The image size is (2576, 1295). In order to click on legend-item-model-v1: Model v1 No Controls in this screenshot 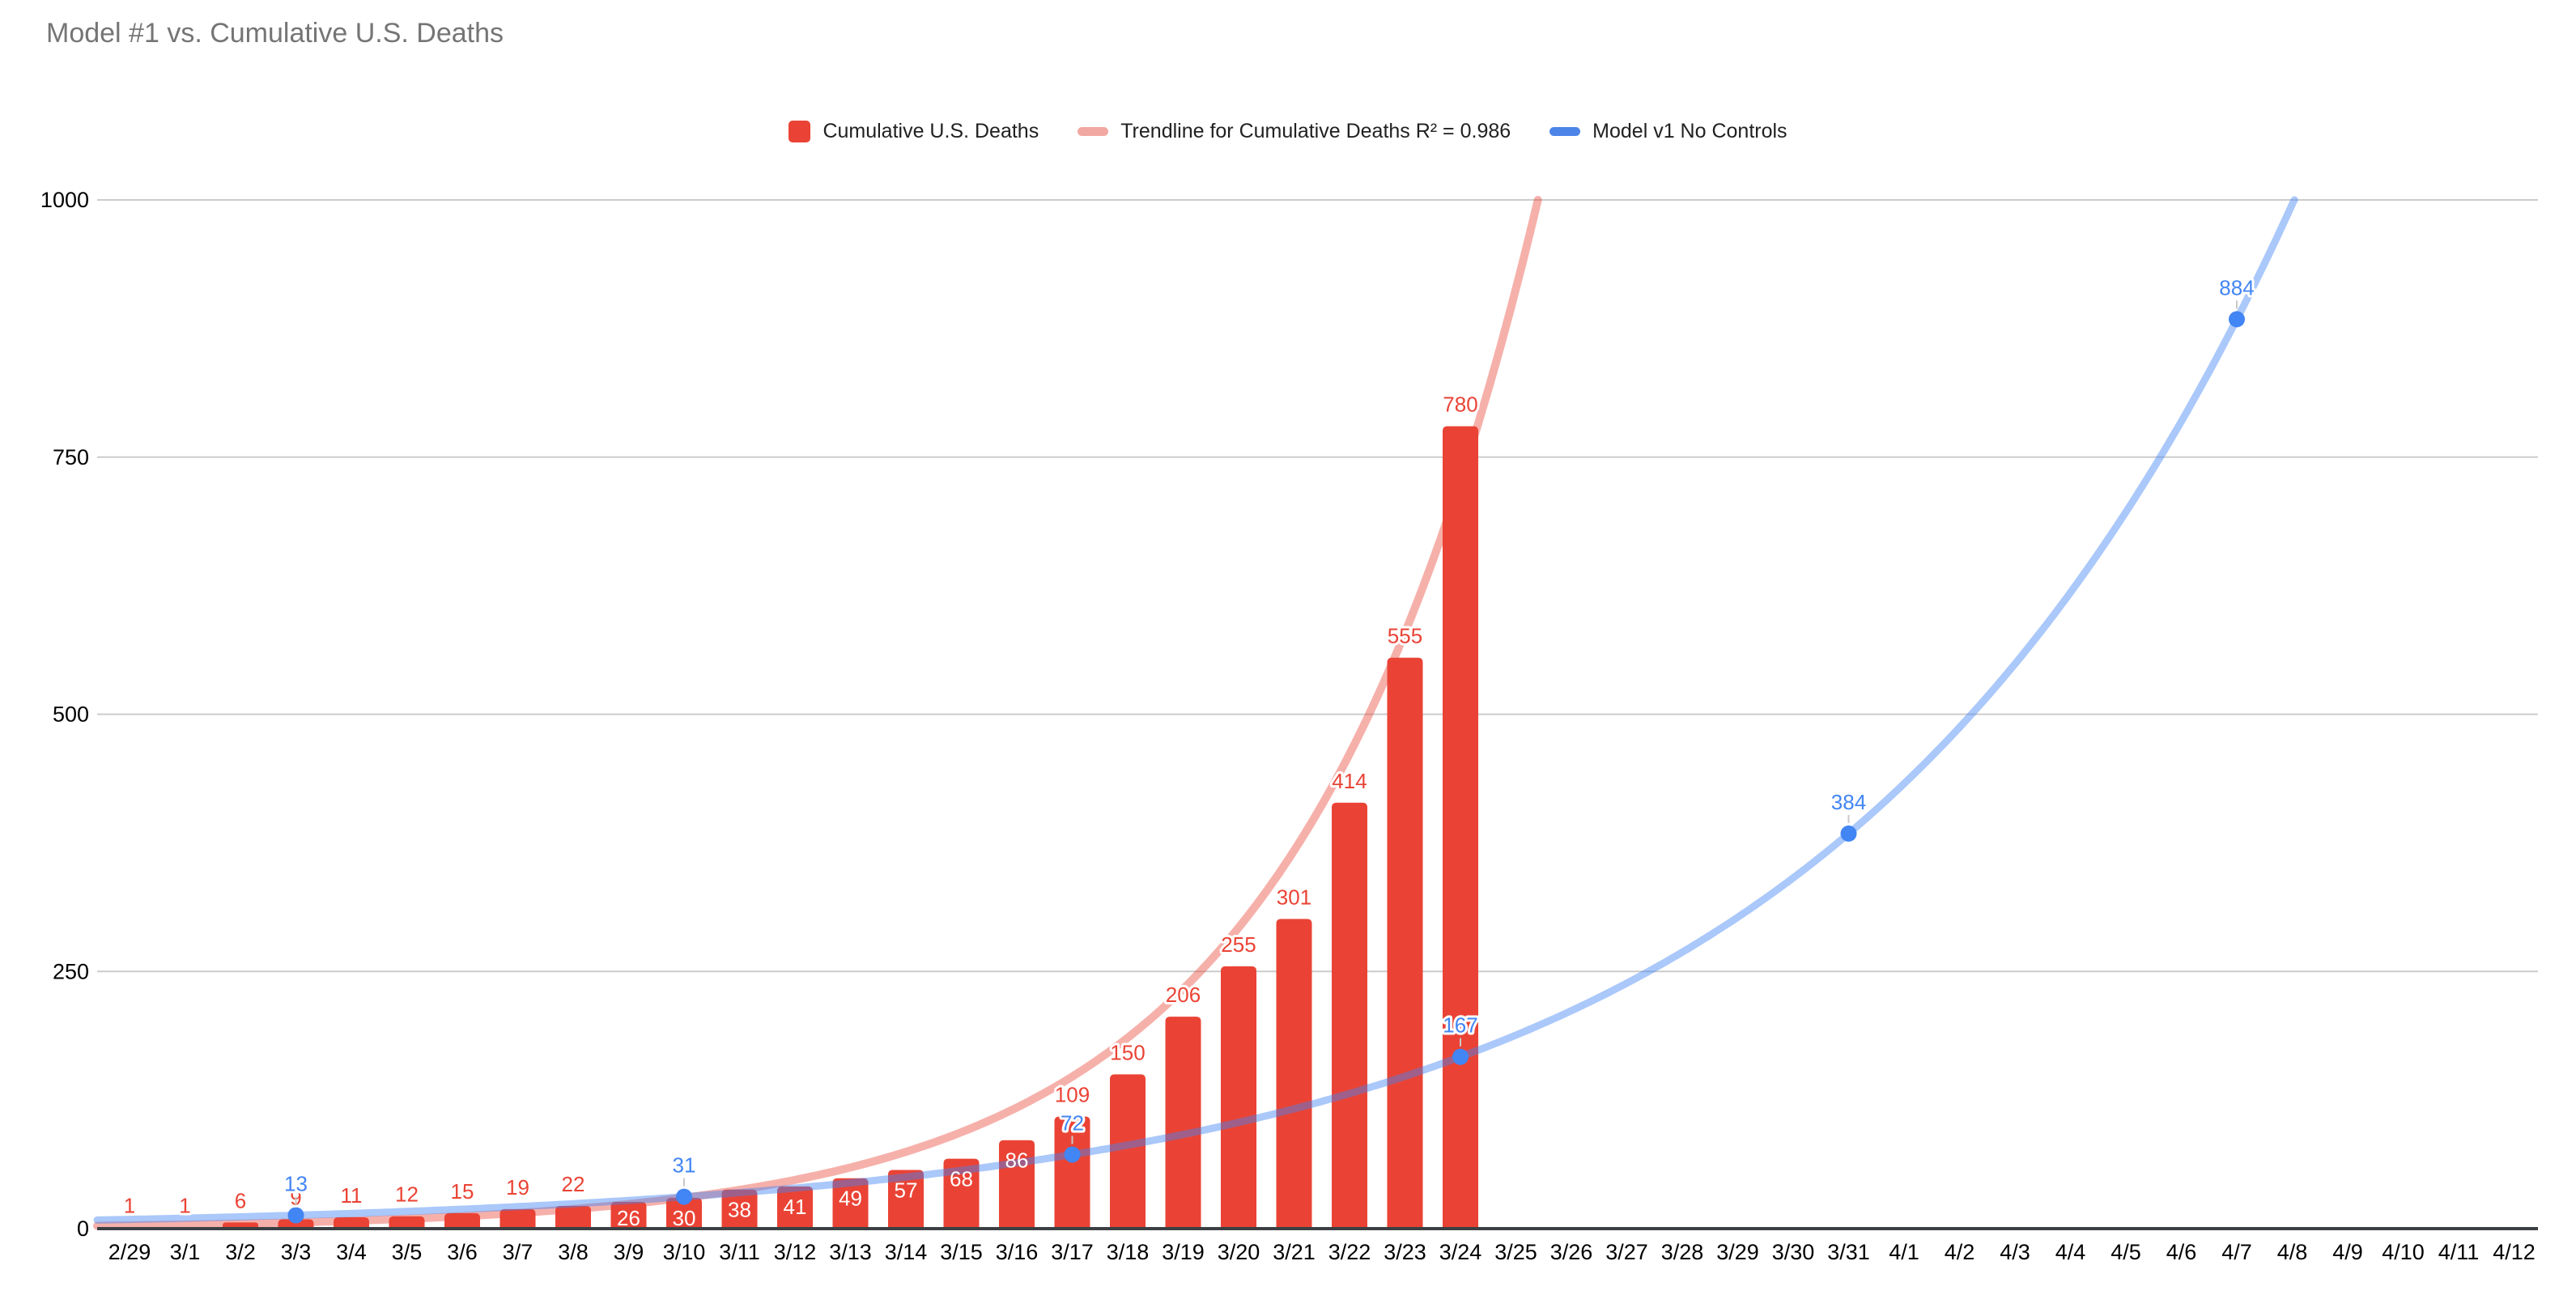, I will do `click(1668, 131)`.